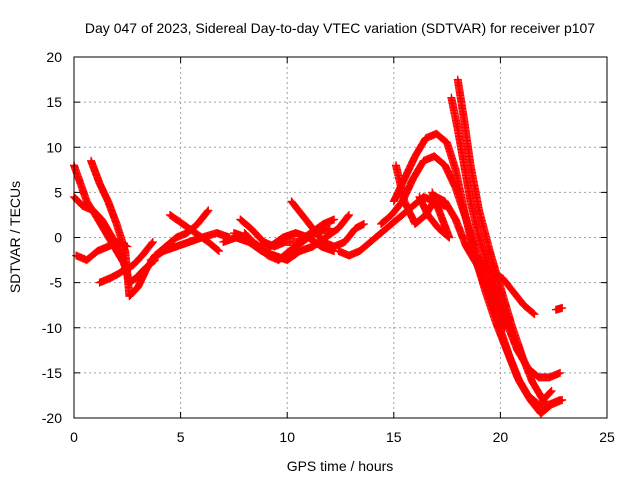  I want to click on series-marks, so click(559, 308).